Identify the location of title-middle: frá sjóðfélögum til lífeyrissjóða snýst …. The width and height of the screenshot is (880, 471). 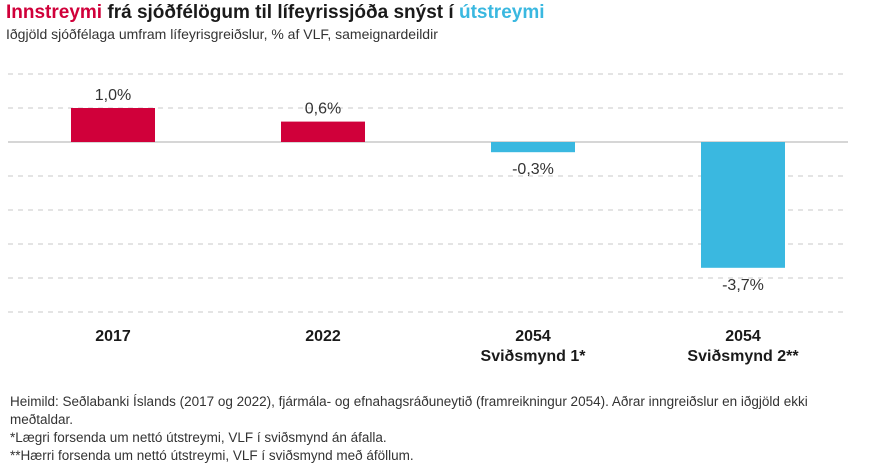
(280, 12).